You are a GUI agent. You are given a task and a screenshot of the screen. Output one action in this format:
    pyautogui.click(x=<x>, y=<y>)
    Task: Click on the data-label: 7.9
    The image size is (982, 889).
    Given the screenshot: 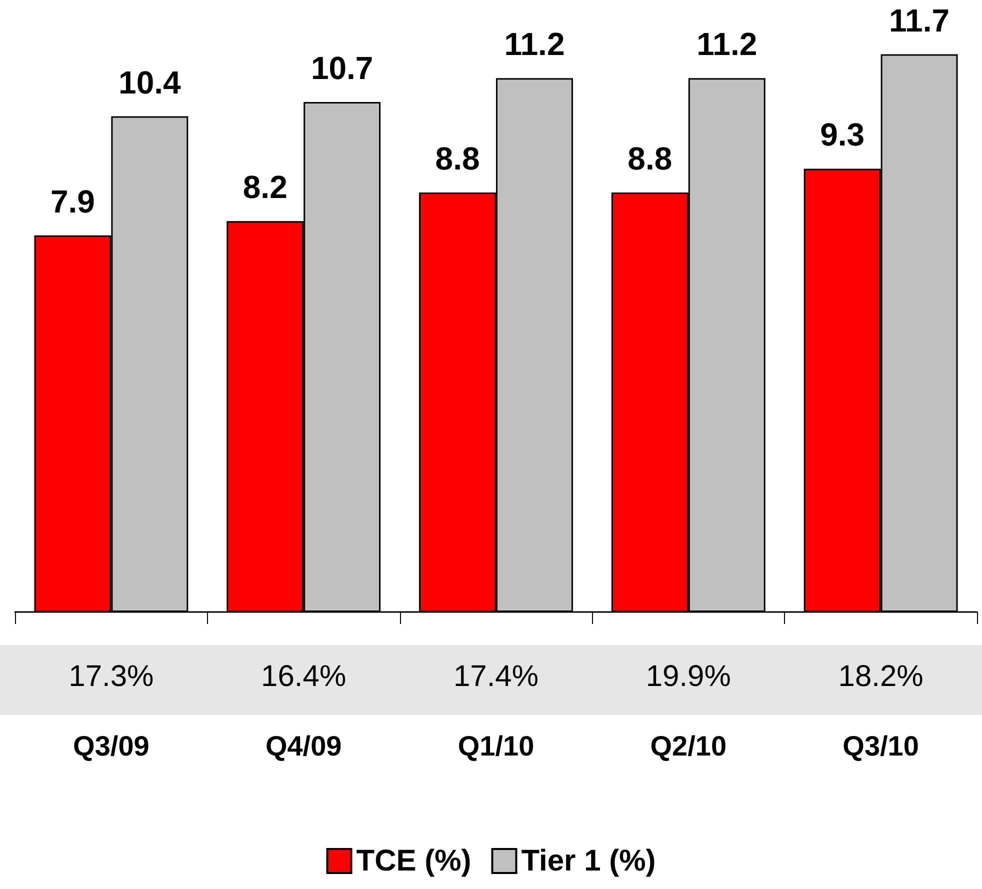 What is the action you would take?
    pyautogui.click(x=72, y=201)
    